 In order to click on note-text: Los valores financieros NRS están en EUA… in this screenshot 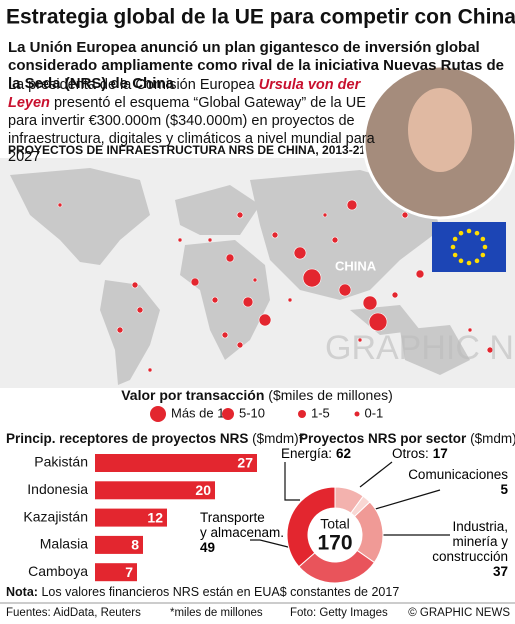, I will do `click(220, 592)`.